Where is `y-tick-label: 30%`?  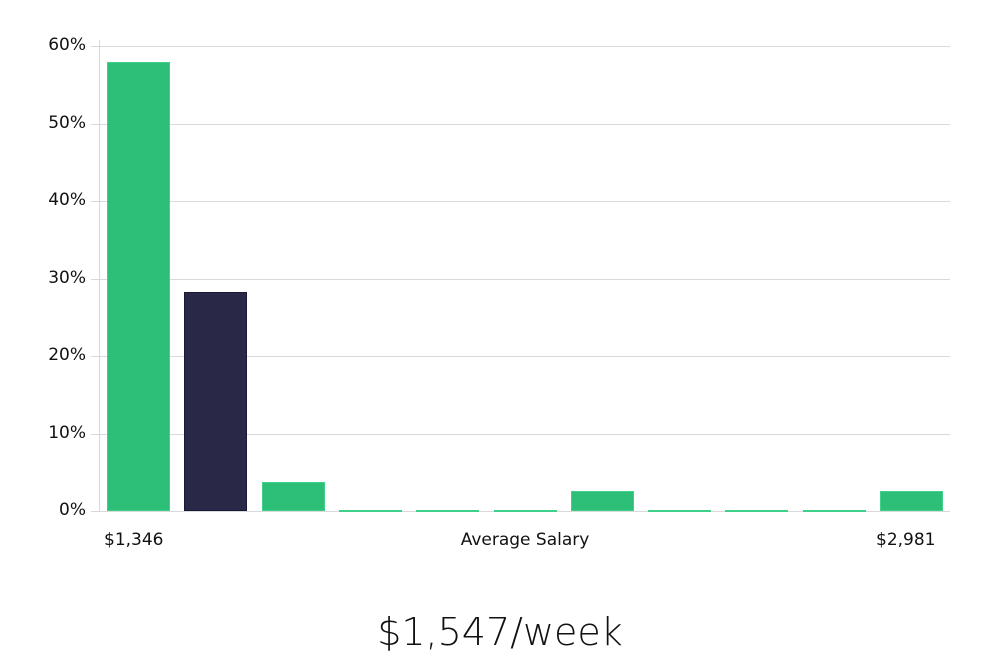 y-tick-label: 30% is located at coordinates (67, 277).